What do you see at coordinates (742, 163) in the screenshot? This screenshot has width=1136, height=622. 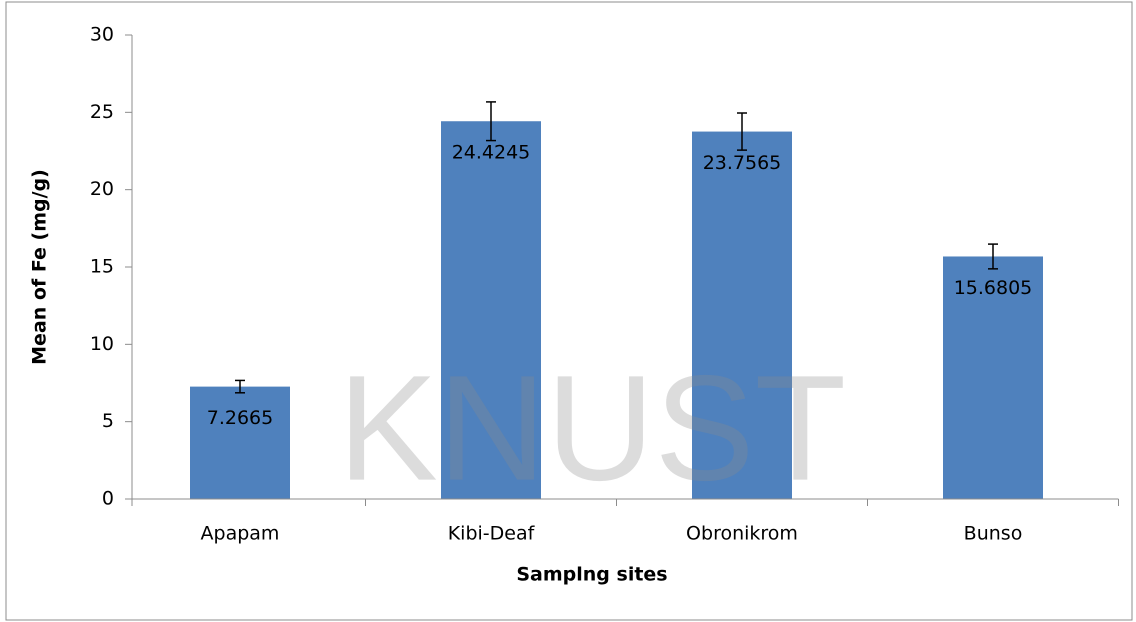 I see `value-label: 23.7565` at bounding box center [742, 163].